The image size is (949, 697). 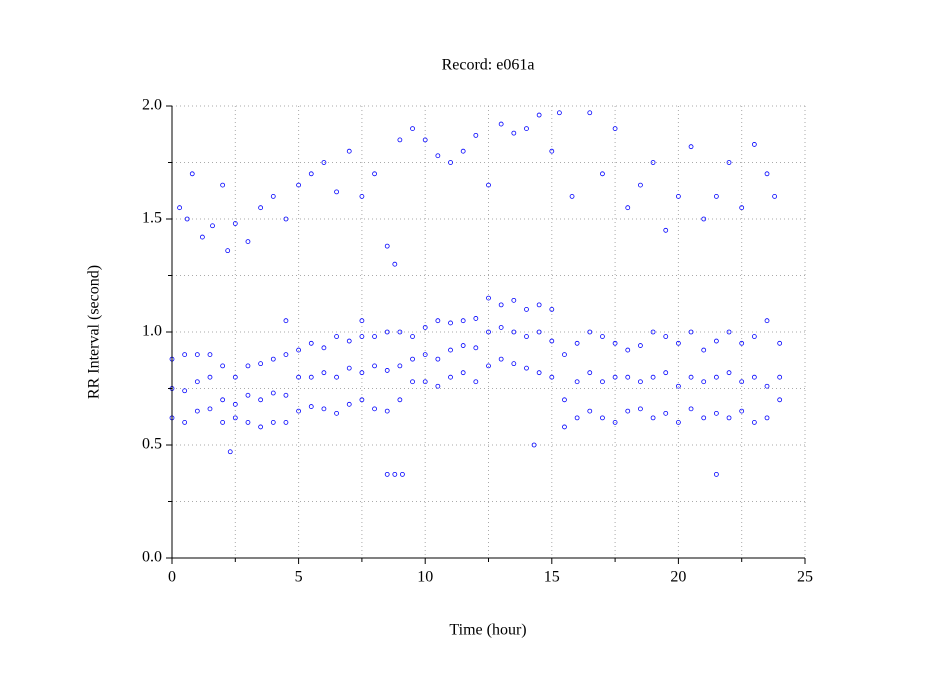 I want to click on y-axis-label: RR Interval (second), so click(x=94, y=332).